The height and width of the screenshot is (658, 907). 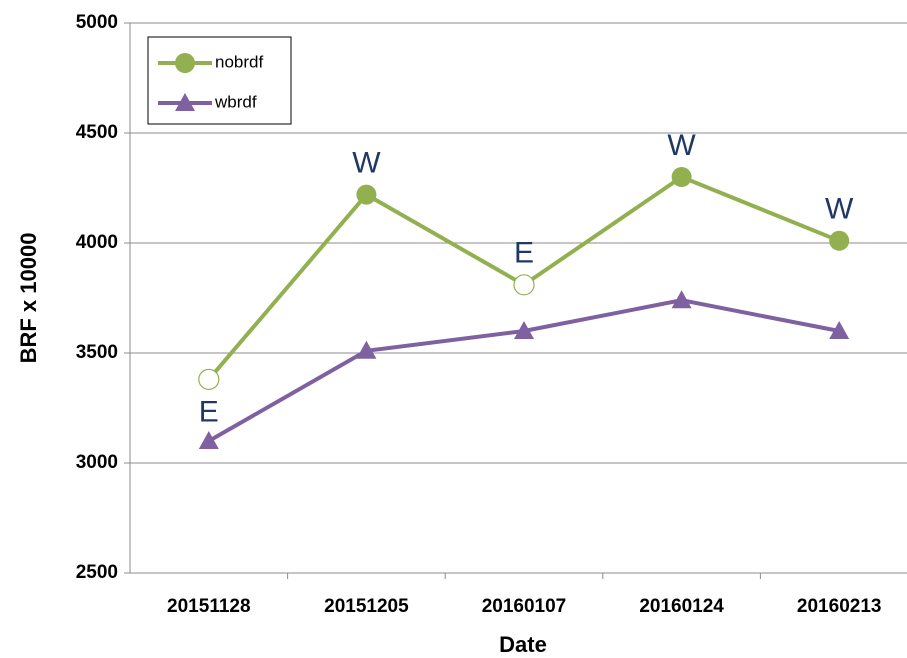 I want to click on y-tick-label: 3000, so click(x=97, y=462).